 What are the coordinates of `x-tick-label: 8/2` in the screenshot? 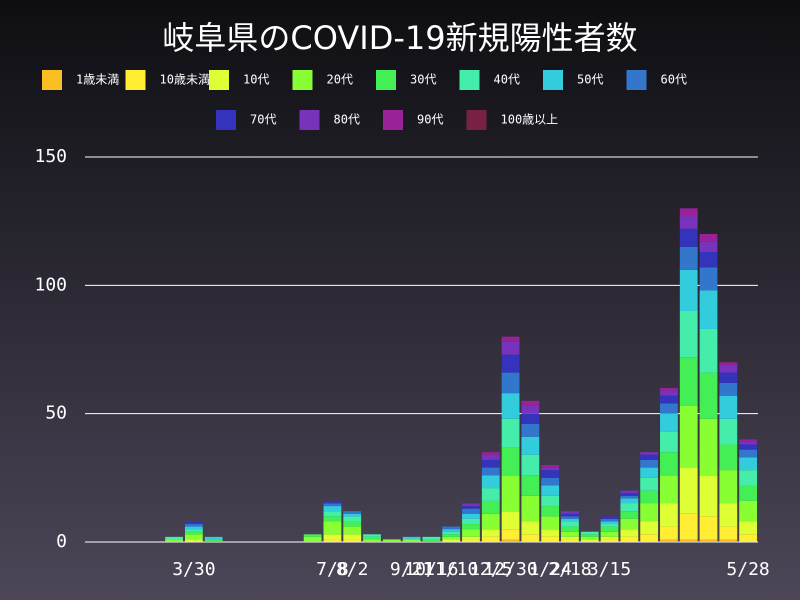 It's located at (352, 569).